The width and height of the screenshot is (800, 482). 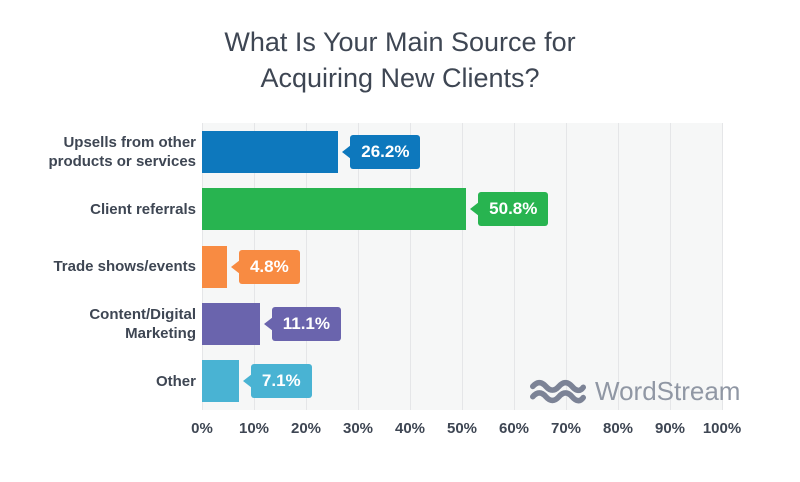 What do you see at coordinates (566, 428) in the screenshot?
I see `x-tick-label: 70%` at bounding box center [566, 428].